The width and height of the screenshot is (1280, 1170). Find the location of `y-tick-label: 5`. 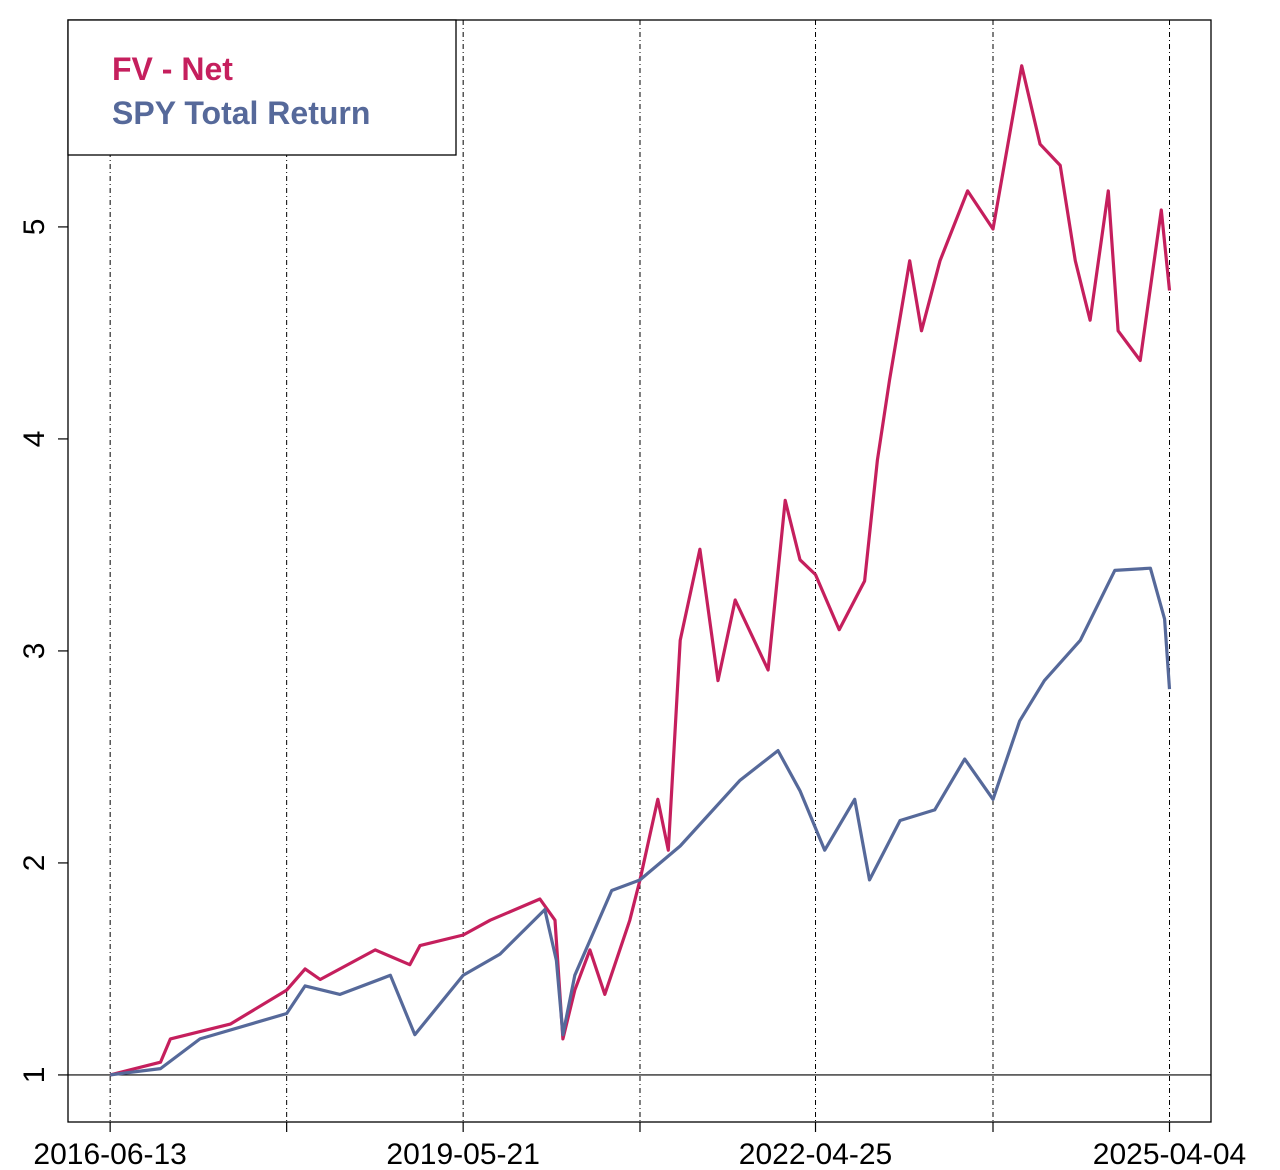

y-tick-label: 5 is located at coordinates (34, 227).